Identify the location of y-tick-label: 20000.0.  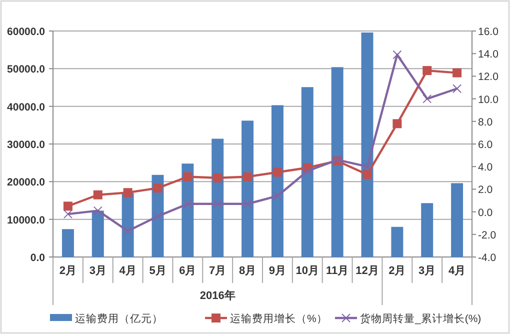
(26, 182).